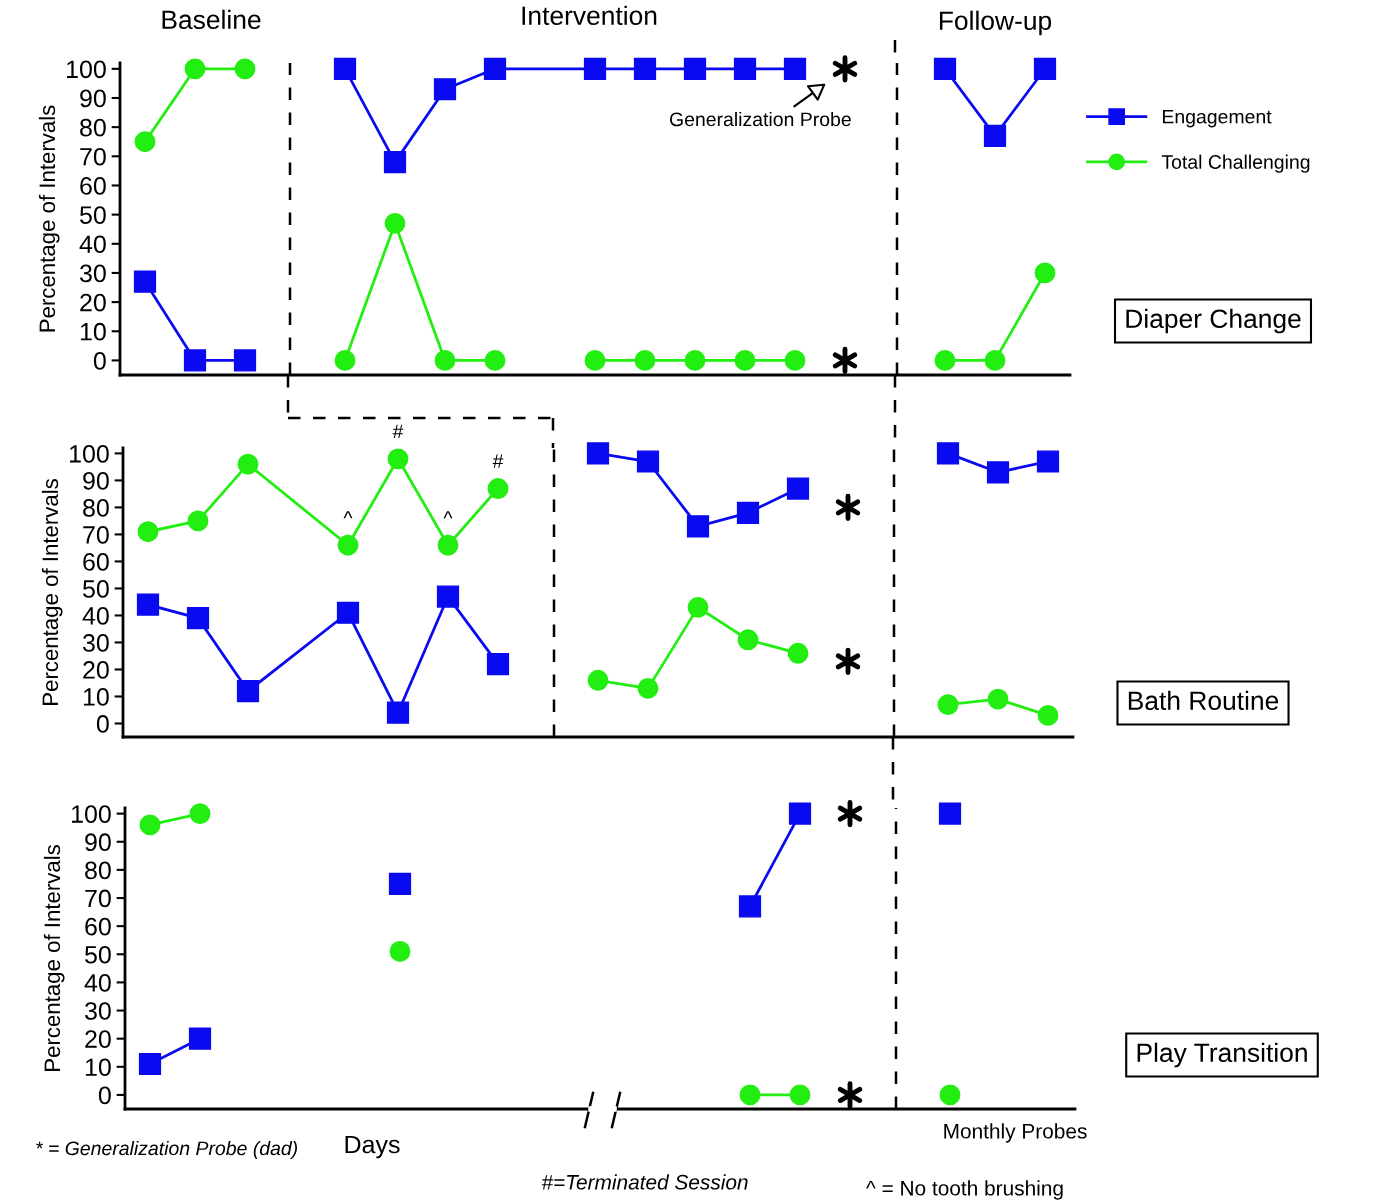  What do you see at coordinates (995, 23) in the screenshot?
I see `text: Follow-up` at bounding box center [995, 23].